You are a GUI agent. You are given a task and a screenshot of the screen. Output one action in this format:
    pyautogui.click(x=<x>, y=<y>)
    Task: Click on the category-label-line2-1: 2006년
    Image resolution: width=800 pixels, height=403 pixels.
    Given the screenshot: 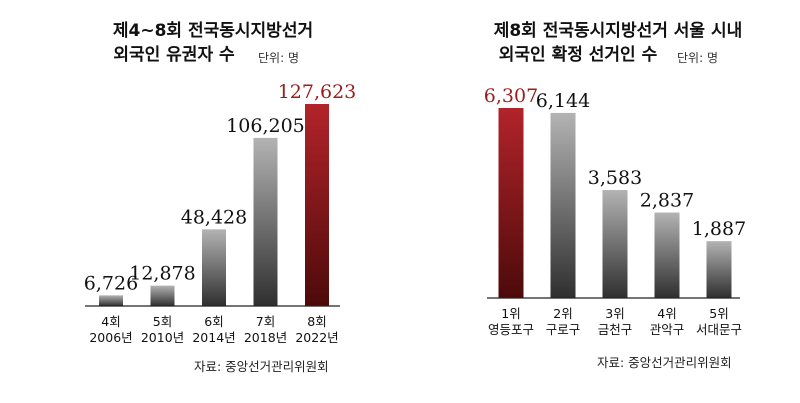 What is the action you would take?
    pyautogui.click(x=110, y=337)
    